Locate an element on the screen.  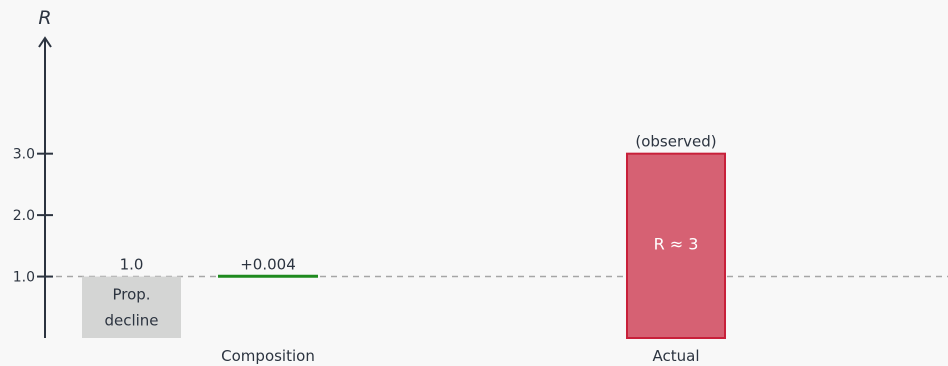
bar-prop-decline-inner-line2: decline is located at coordinates (131, 321).